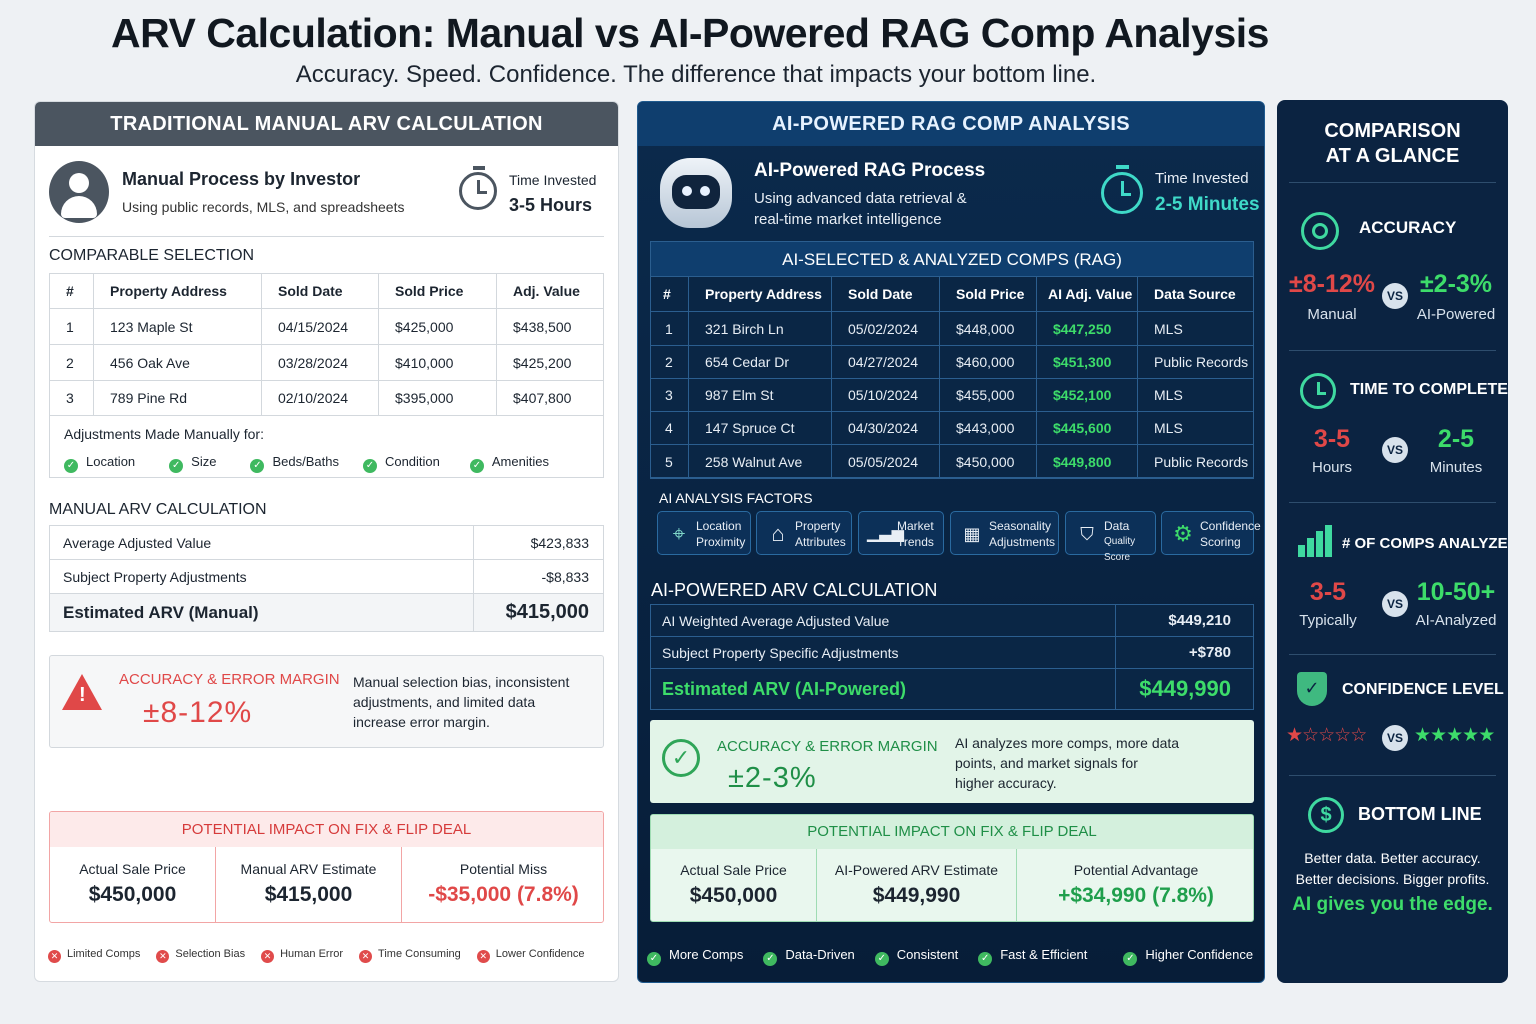 The height and width of the screenshot is (1024, 1536). I want to click on impact-cell: Potential Miss -$35,000 (7.8%), so click(503, 883).